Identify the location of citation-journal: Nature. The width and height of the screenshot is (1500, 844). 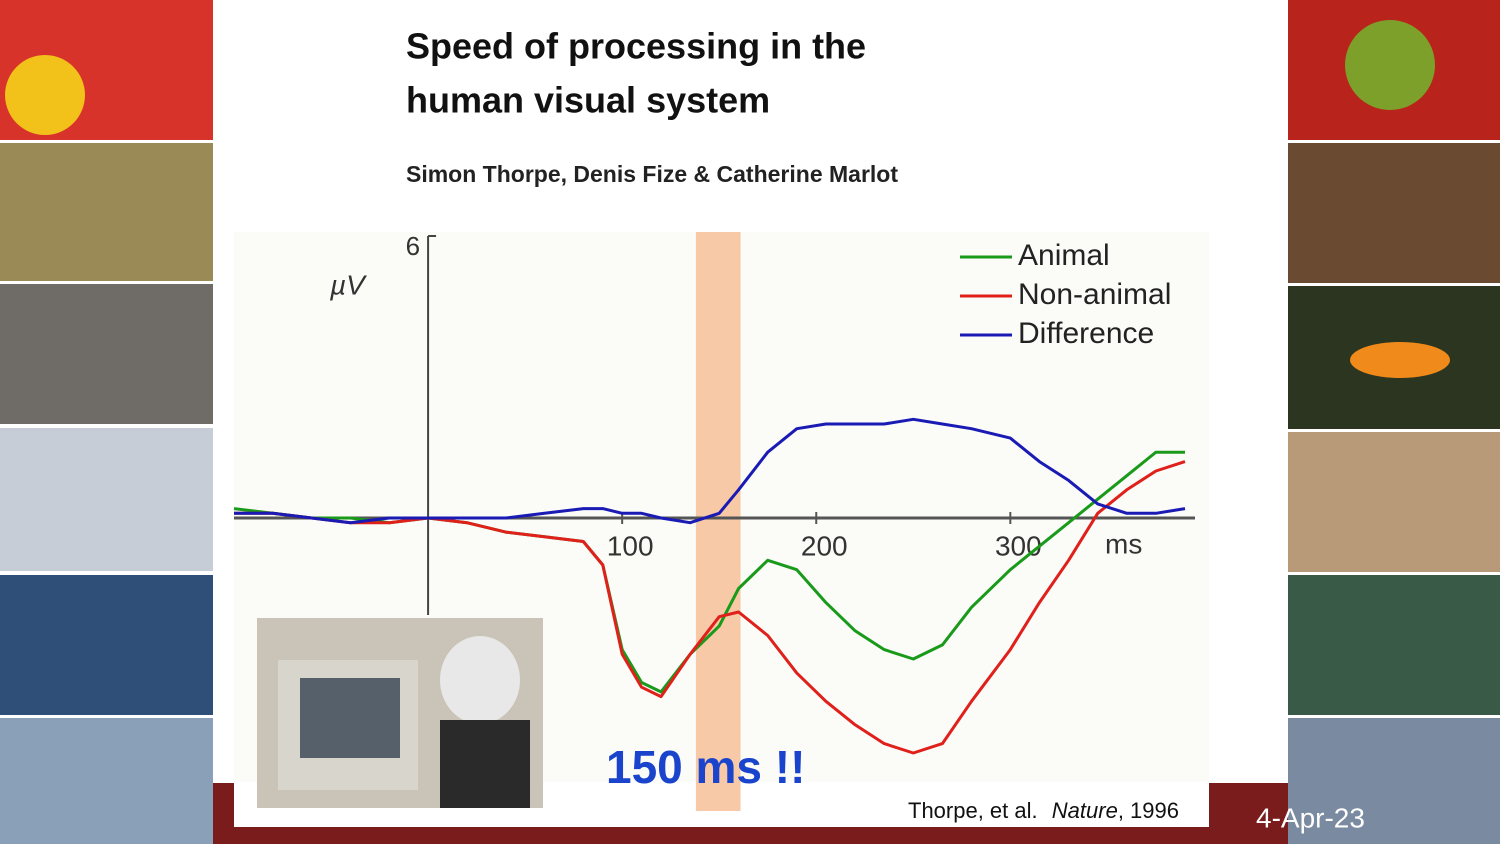
(1085, 810).